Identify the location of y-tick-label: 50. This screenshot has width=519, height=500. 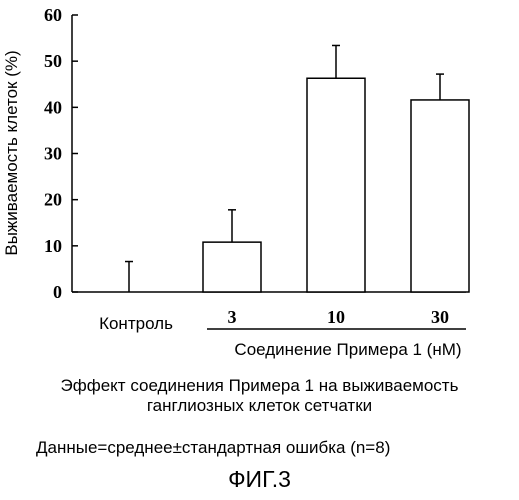
(53, 61).